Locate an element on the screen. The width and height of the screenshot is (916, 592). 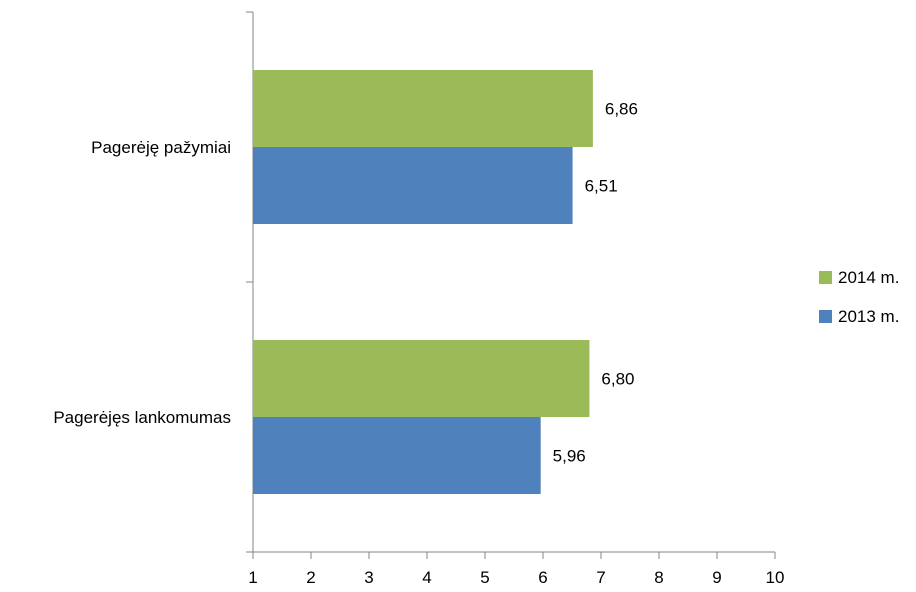
data-label: 6,86 is located at coordinates (621, 109).